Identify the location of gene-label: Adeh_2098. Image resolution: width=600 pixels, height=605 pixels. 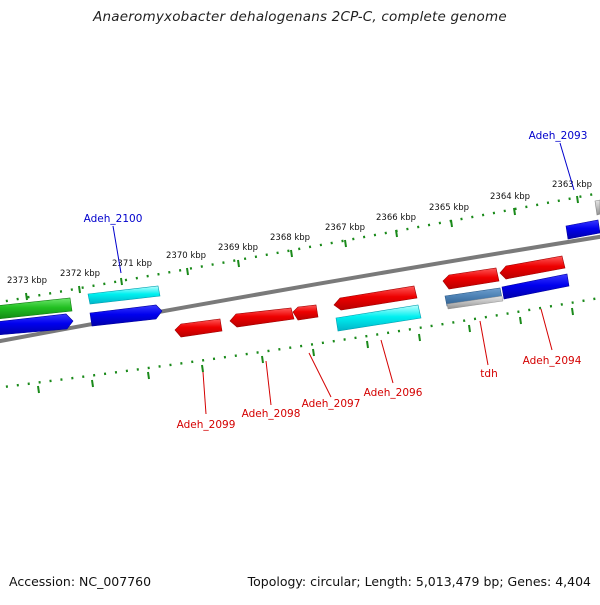
(271, 414).